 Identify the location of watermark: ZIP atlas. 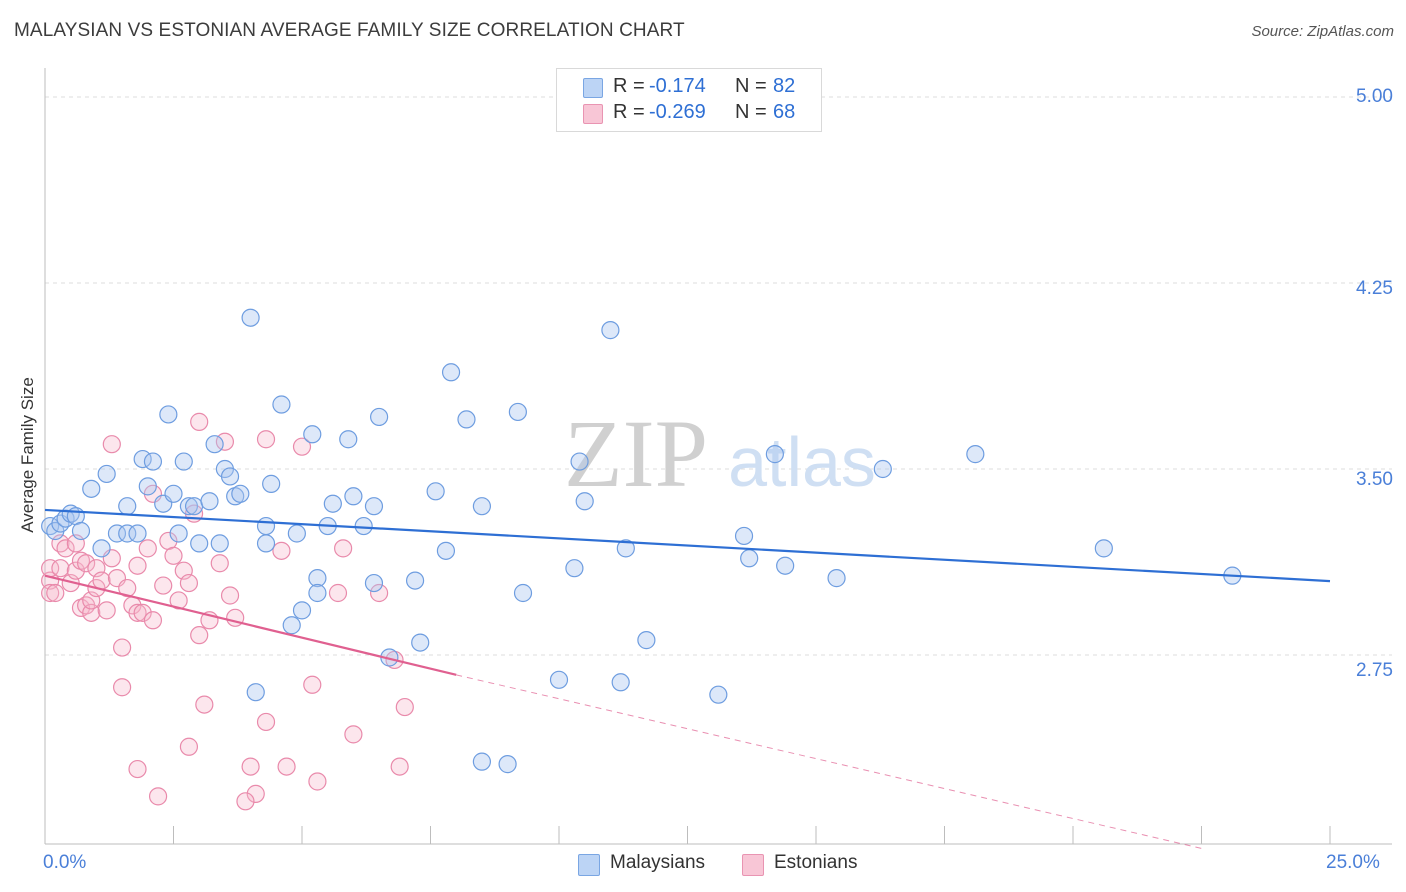
(720, 453).